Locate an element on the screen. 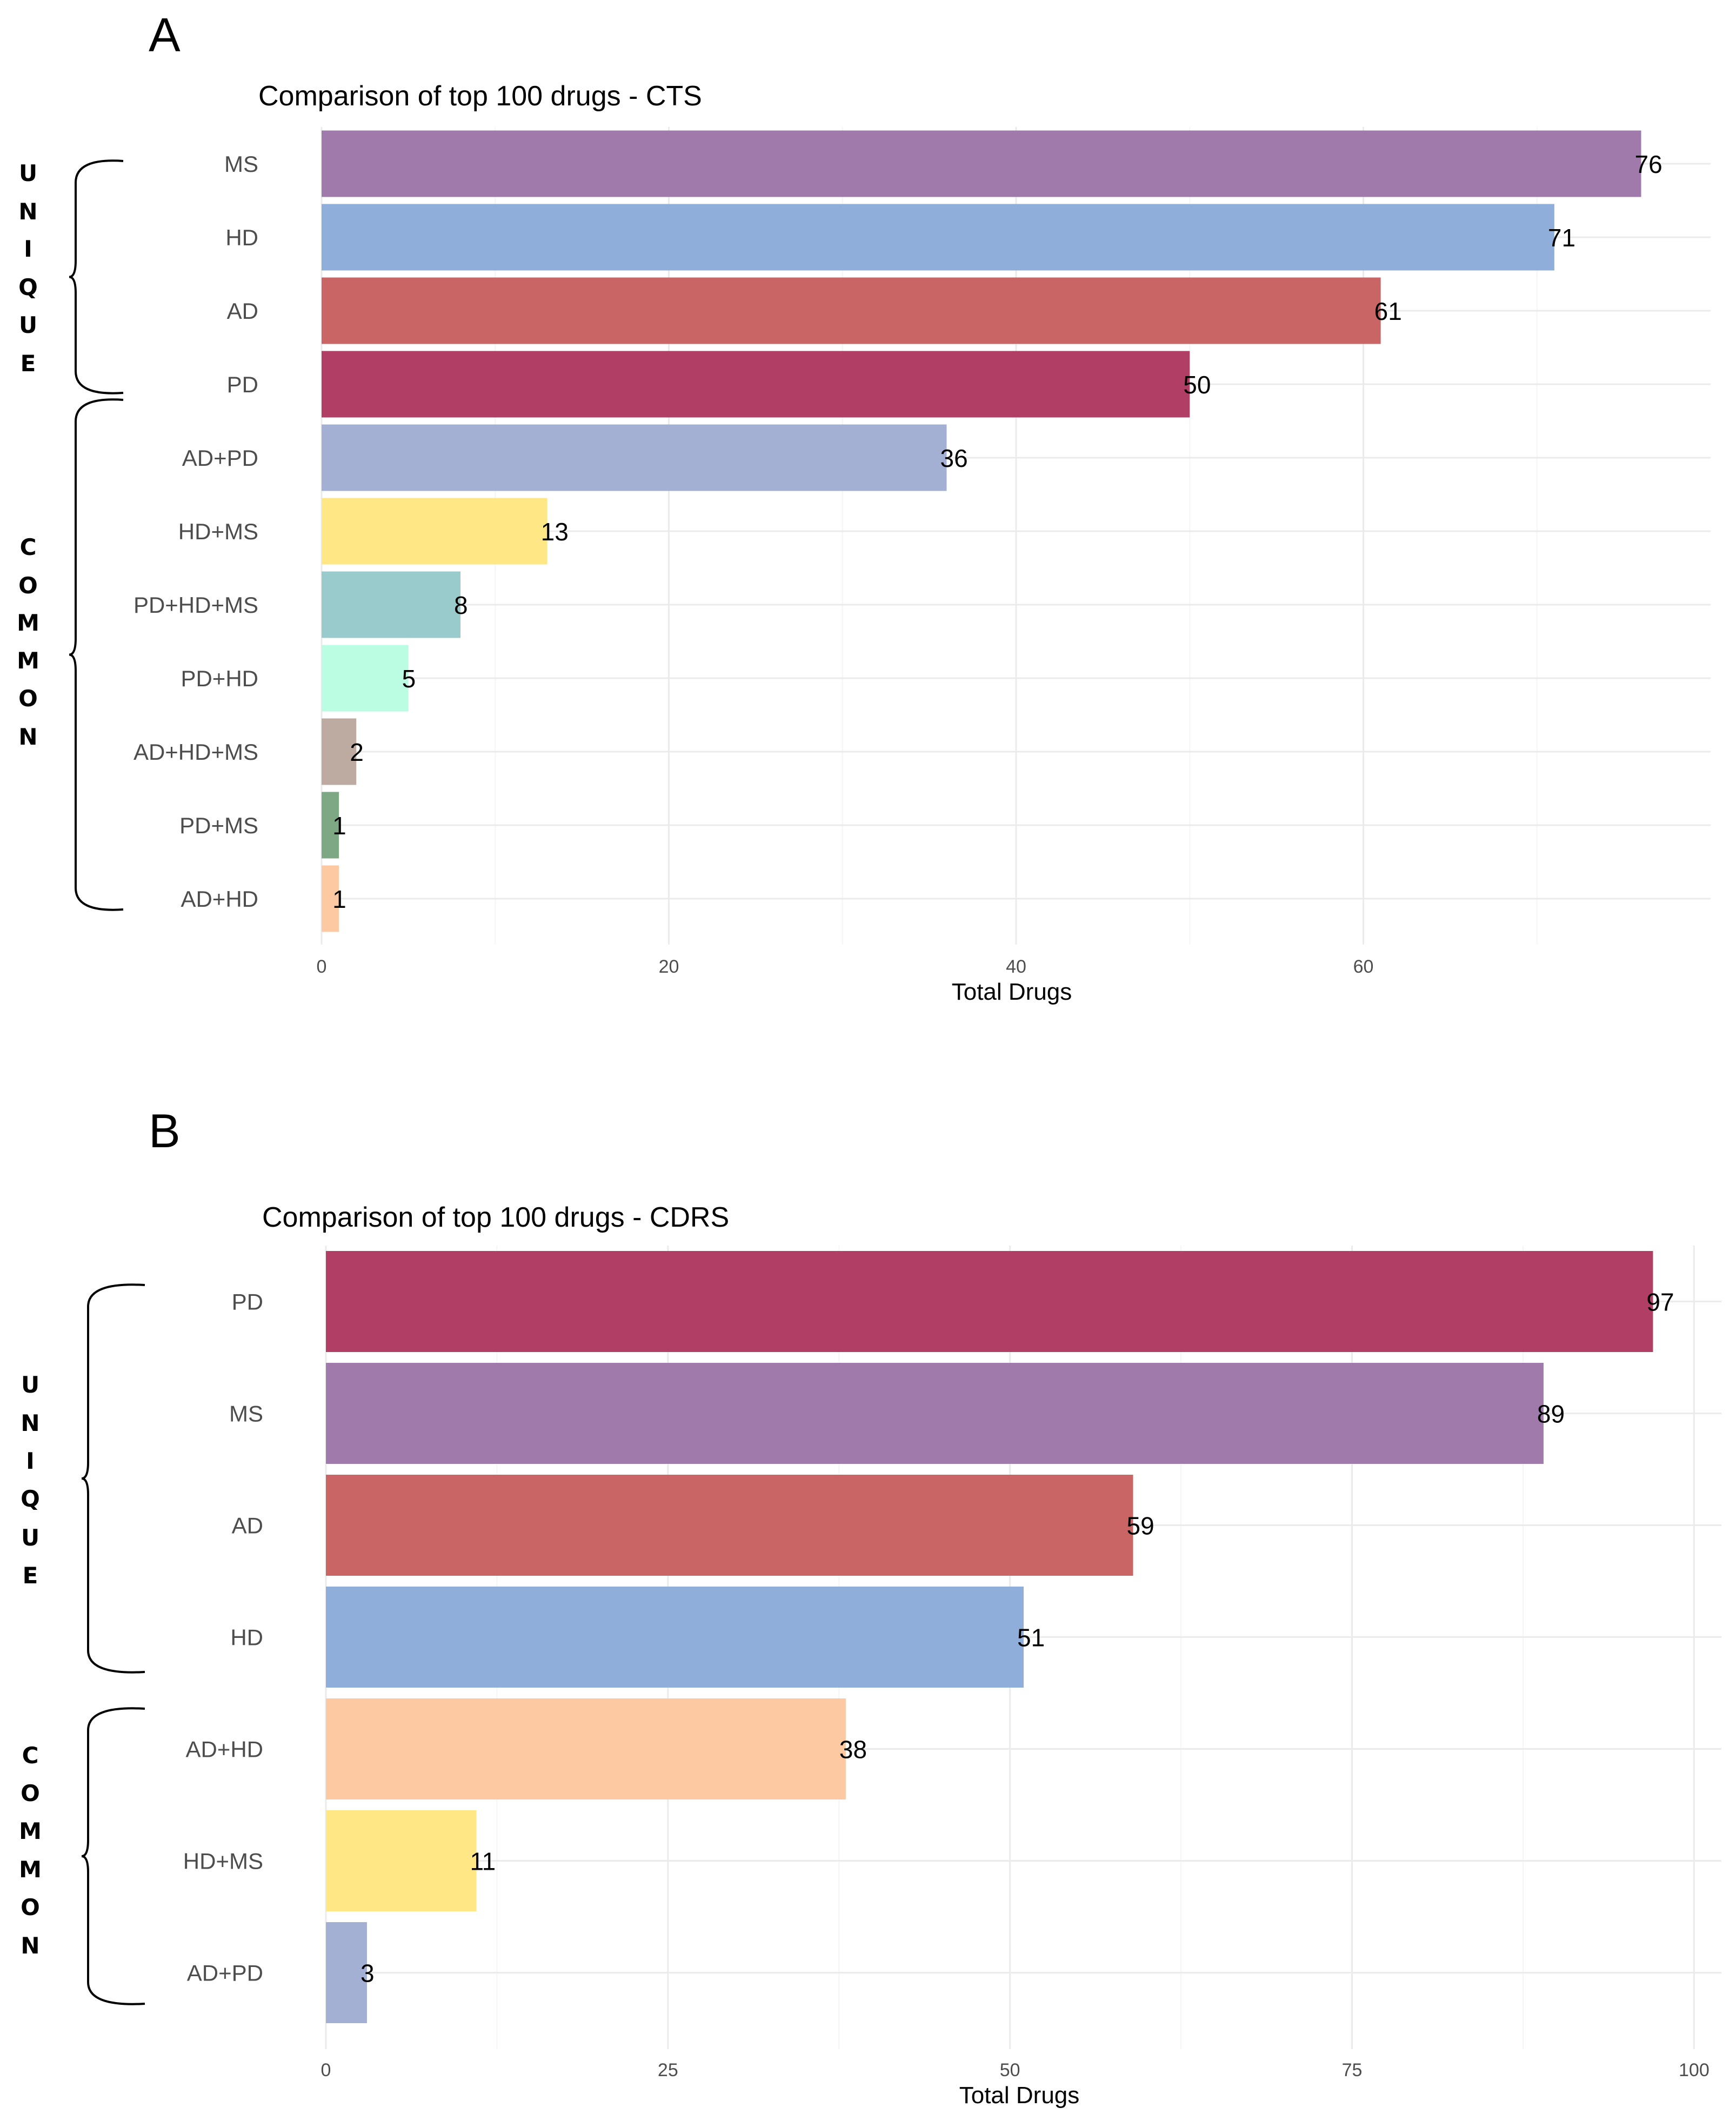  value-label: 11 is located at coordinates (483, 1862).